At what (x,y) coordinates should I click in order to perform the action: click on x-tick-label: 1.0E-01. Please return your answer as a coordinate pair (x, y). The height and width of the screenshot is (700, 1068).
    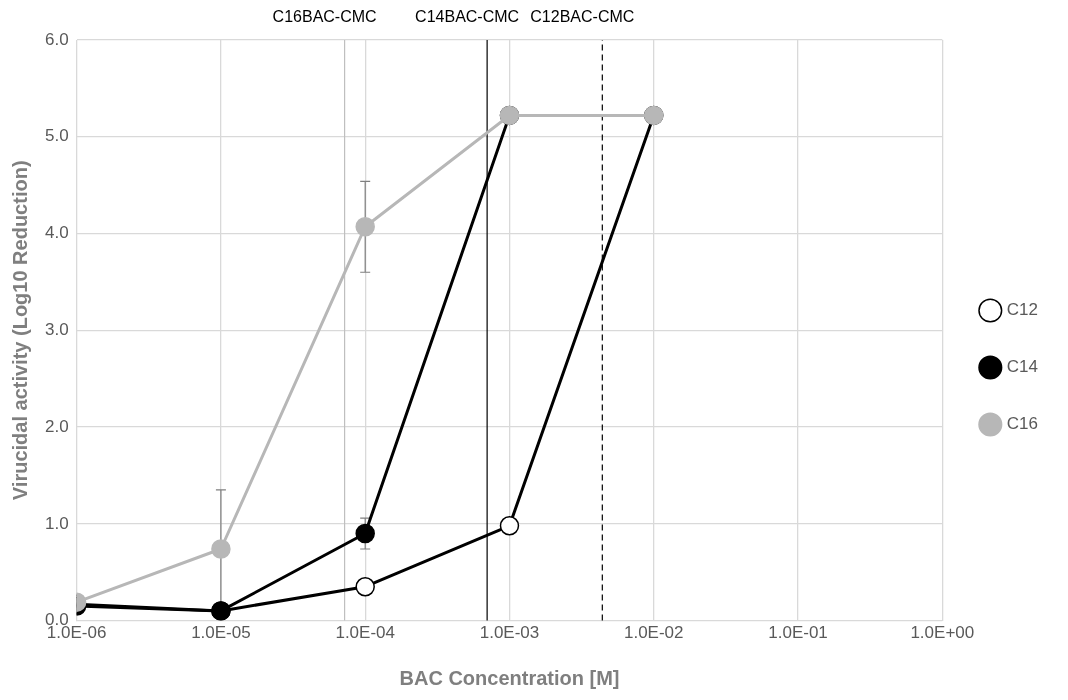
    Looking at the image, I should click on (798, 633).